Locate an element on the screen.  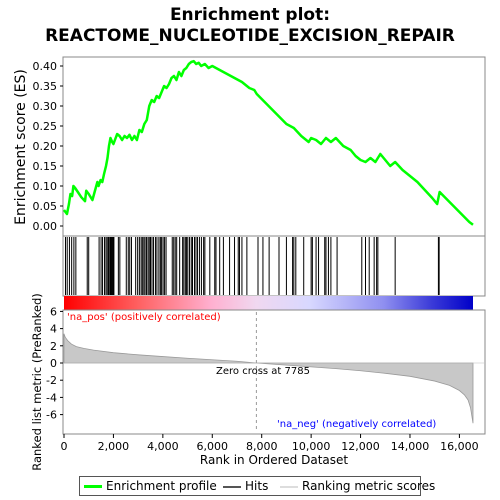
x-tick-label: 16,000 is located at coordinates (459, 446).